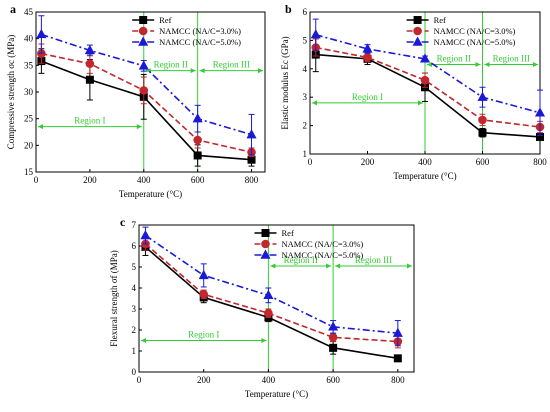 The height and width of the screenshot is (412, 550). I want to click on x-tick-label-b-2: 400, so click(425, 162).